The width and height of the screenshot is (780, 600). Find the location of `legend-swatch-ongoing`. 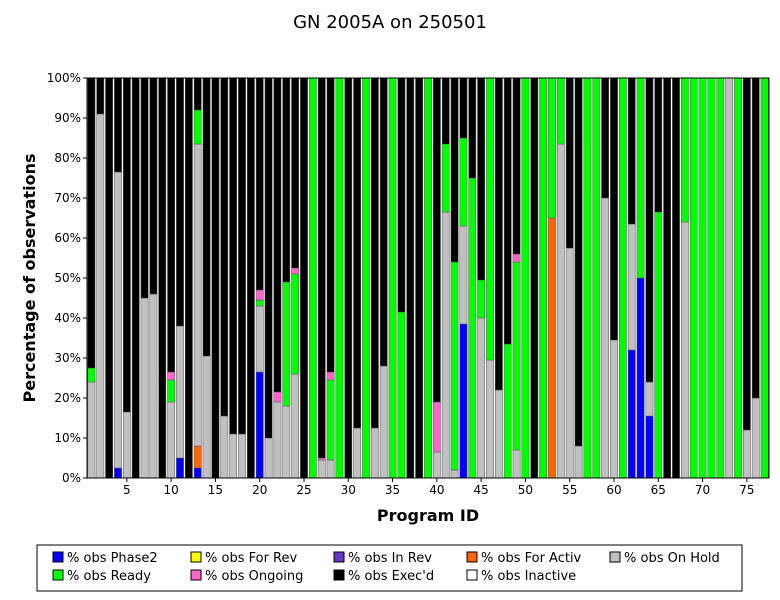

legend-swatch-ongoing is located at coordinates (196, 575).